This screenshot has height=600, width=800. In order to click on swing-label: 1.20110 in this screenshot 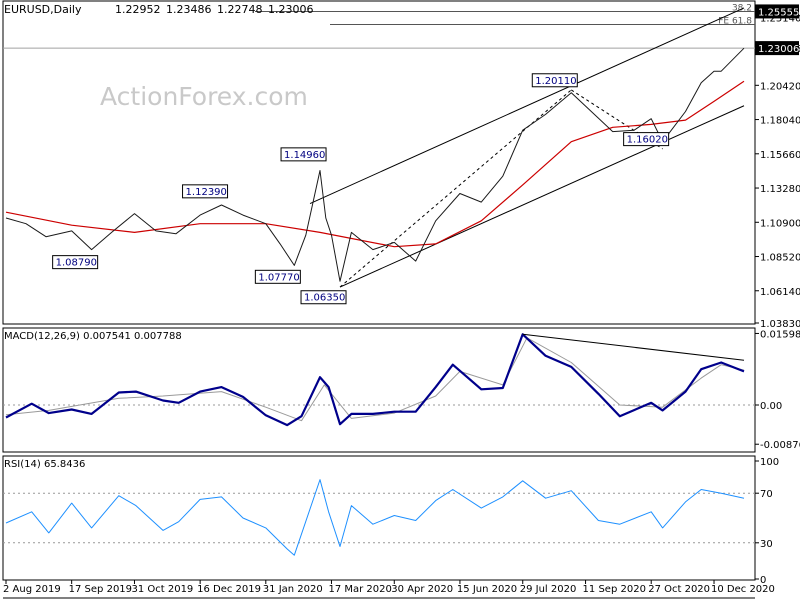, I will do `click(555, 81)`.